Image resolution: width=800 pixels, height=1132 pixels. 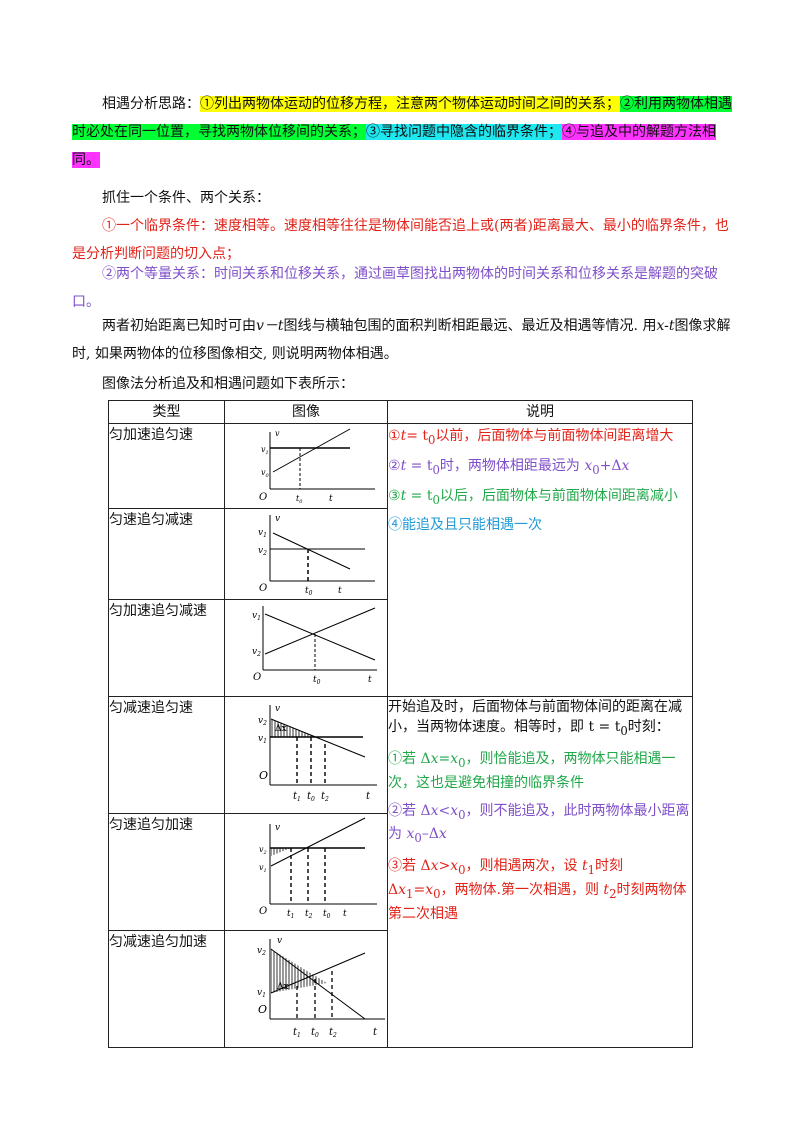 What do you see at coordinates (166, 872) in the screenshot?
I see `type-cell: 匀速追匀加速` at bounding box center [166, 872].